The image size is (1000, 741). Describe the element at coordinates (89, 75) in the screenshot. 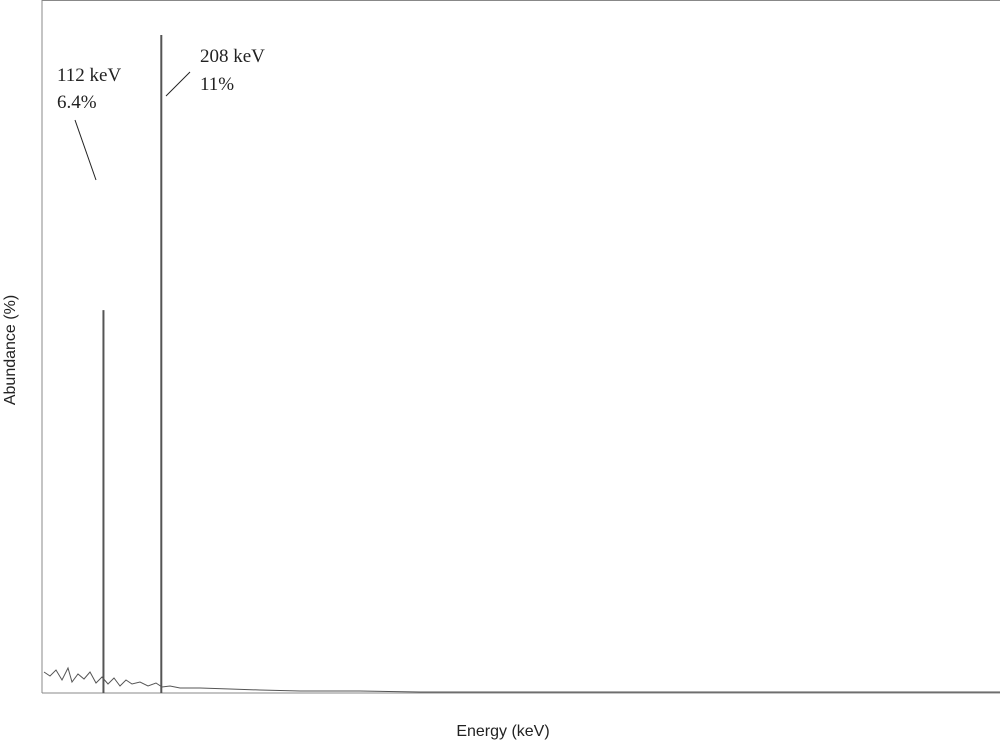

I see `peak-energy-label: 112 keV` at that location.